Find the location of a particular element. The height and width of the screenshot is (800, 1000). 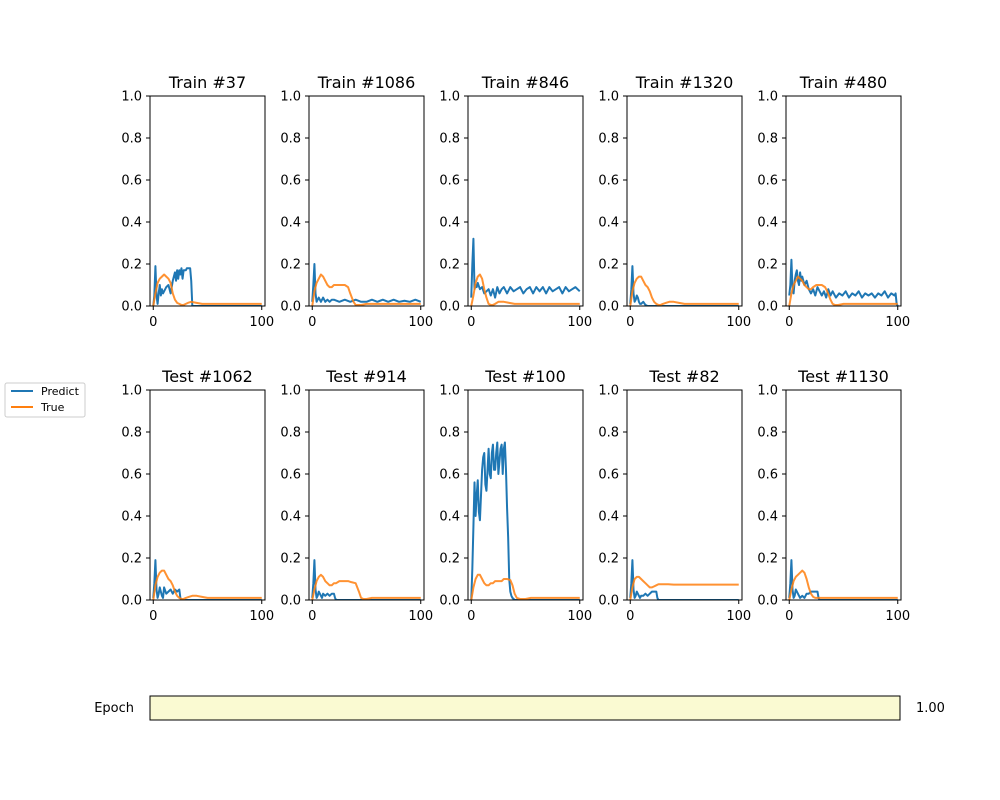

slider-track is located at coordinates (525, 708).